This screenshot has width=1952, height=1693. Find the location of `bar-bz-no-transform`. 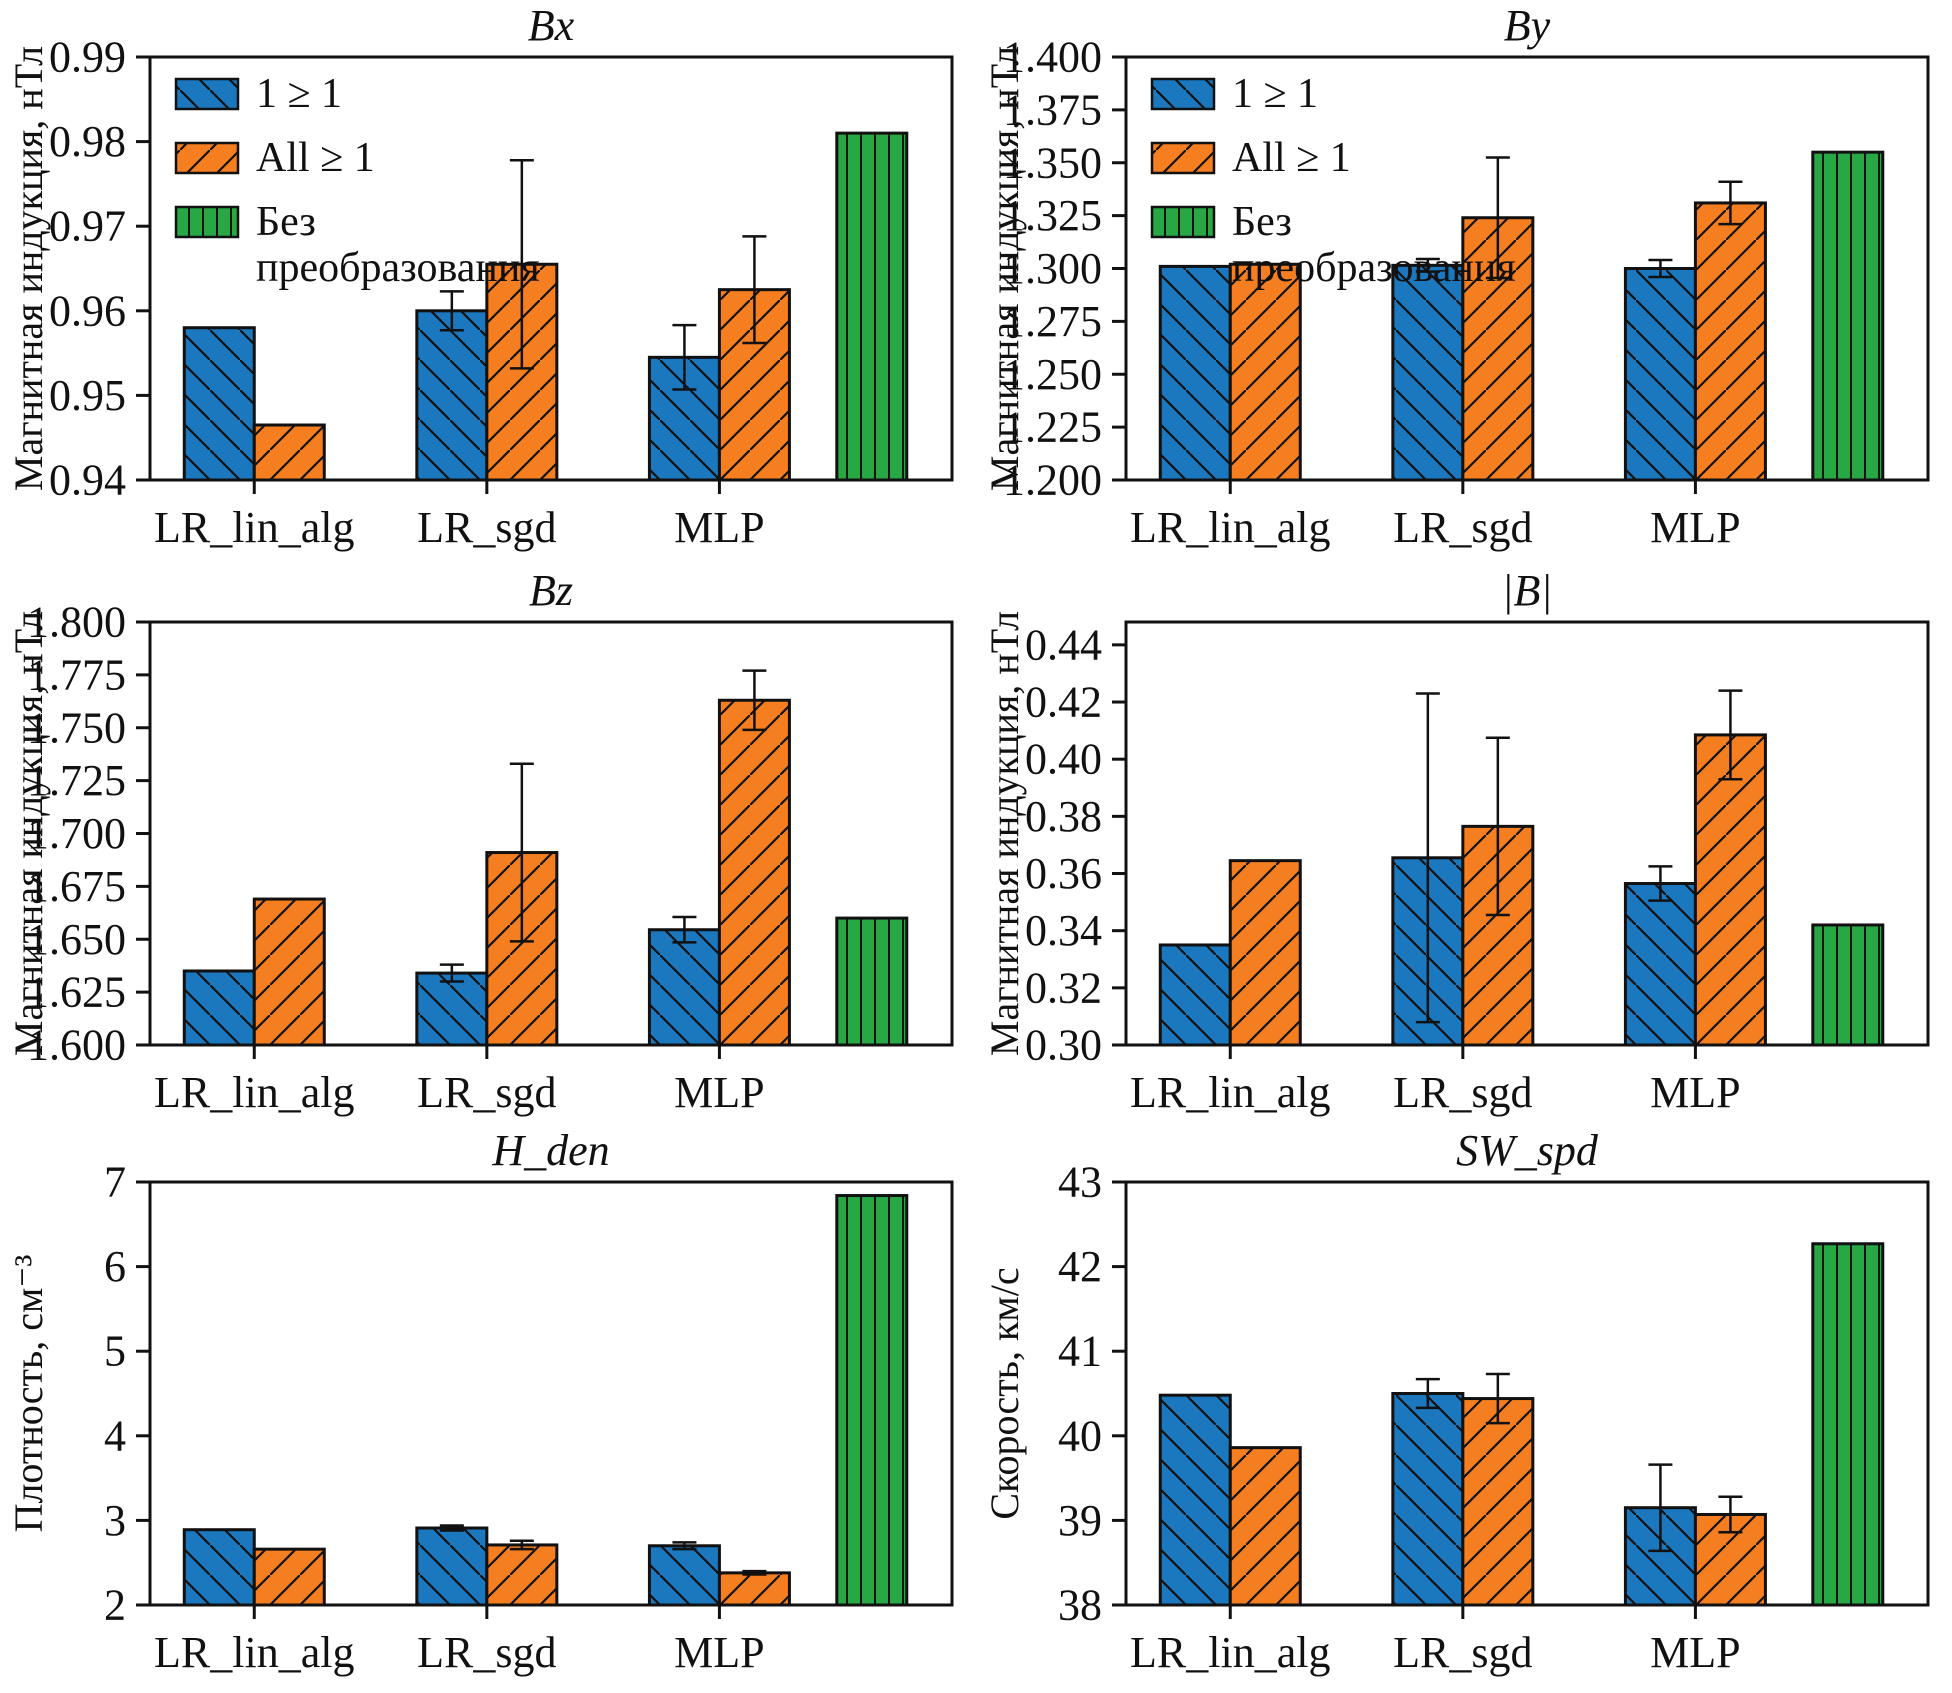

bar-bz-no-transform is located at coordinates (872, 981).